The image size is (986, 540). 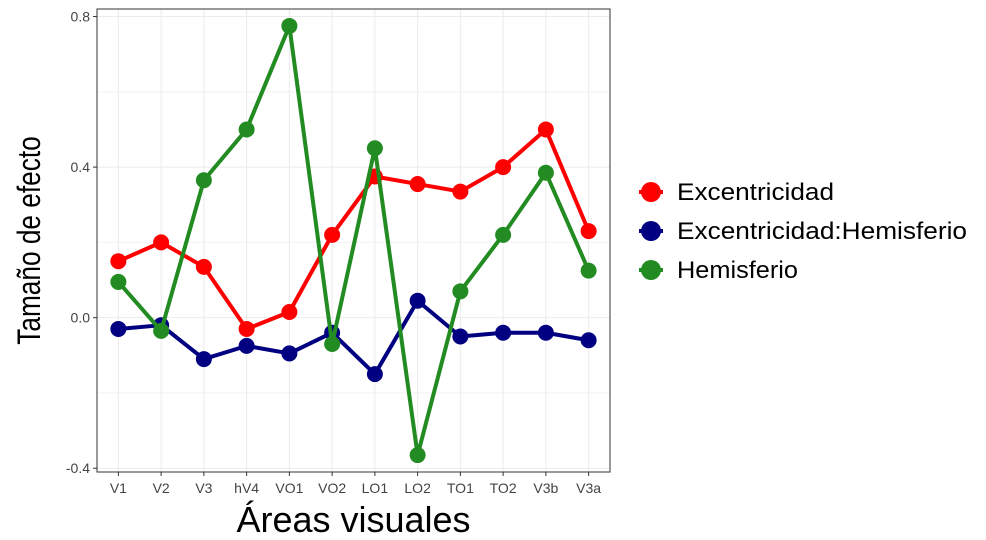 What do you see at coordinates (203, 488) in the screenshot?
I see `x-tick-label: V3` at bounding box center [203, 488].